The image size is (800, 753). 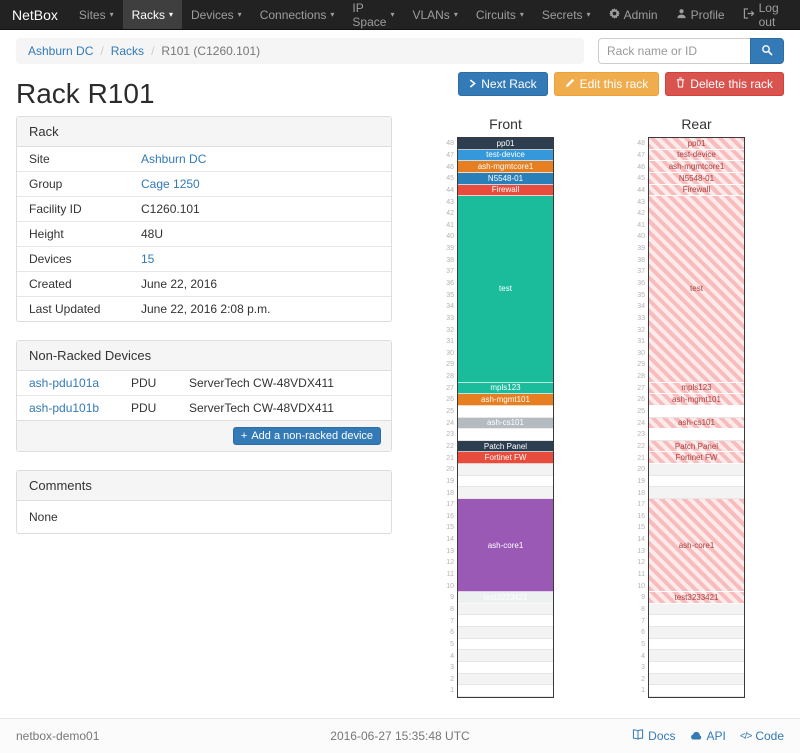 What do you see at coordinates (724, 84) in the screenshot?
I see `delete-rack-button: Delete this rack` at bounding box center [724, 84].